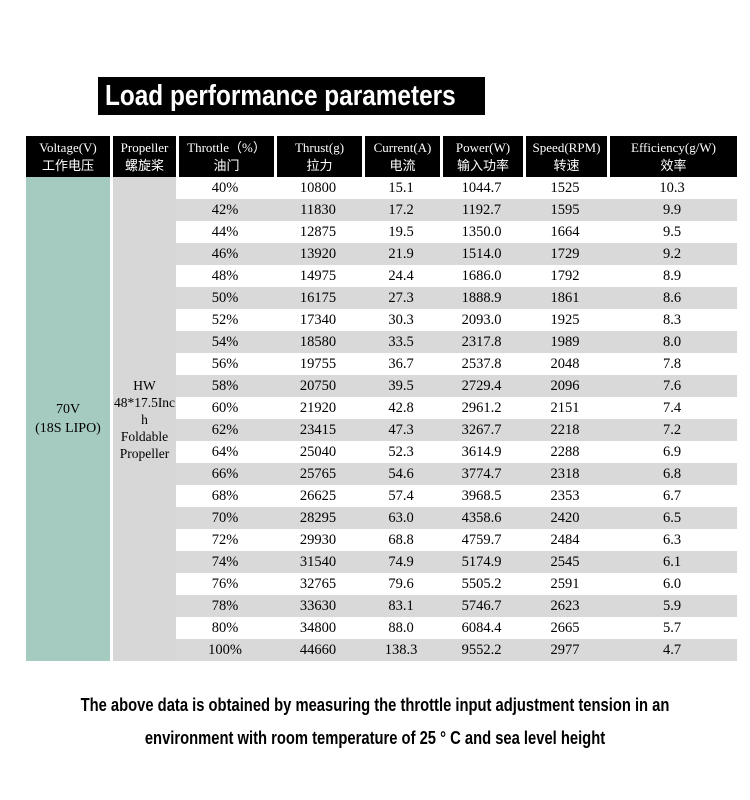 This screenshot has width=750, height=800. What do you see at coordinates (456, 276) in the screenshot?
I see `table-row: 48% 14975 24.4 1686.0 1792 8.9` at bounding box center [456, 276].